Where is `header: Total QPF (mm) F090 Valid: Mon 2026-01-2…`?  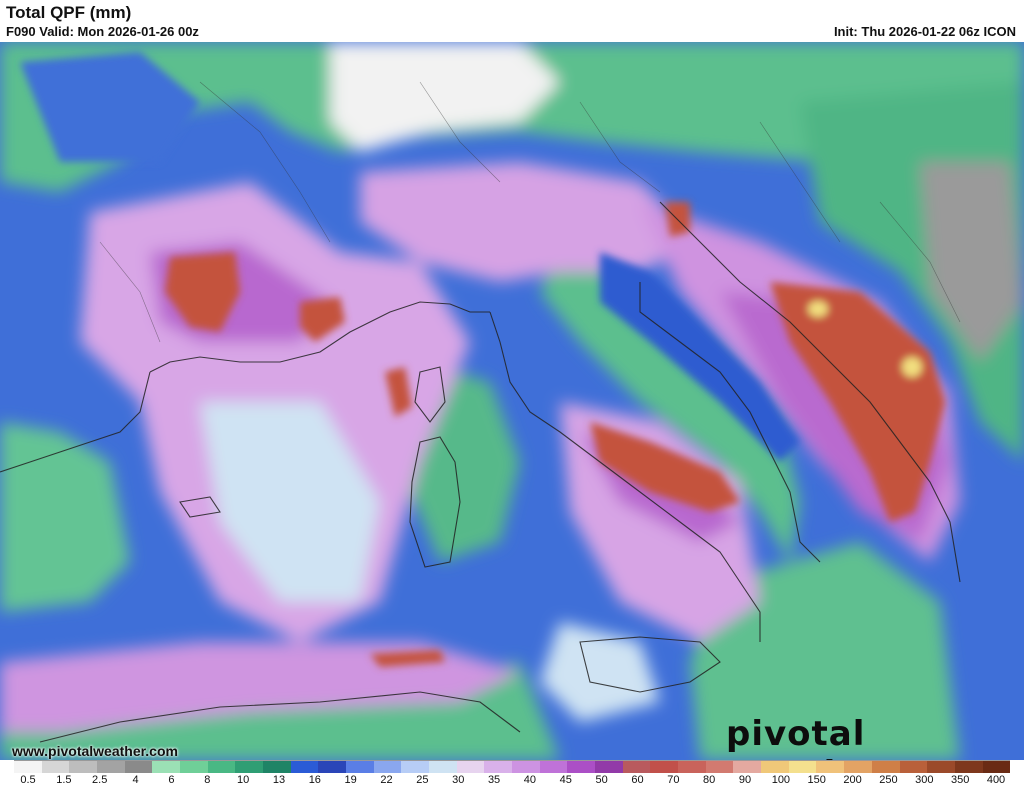
header: Total QPF (mm) F090 Valid: Mon 2026-01-2… is located at coordinates (512, 21).